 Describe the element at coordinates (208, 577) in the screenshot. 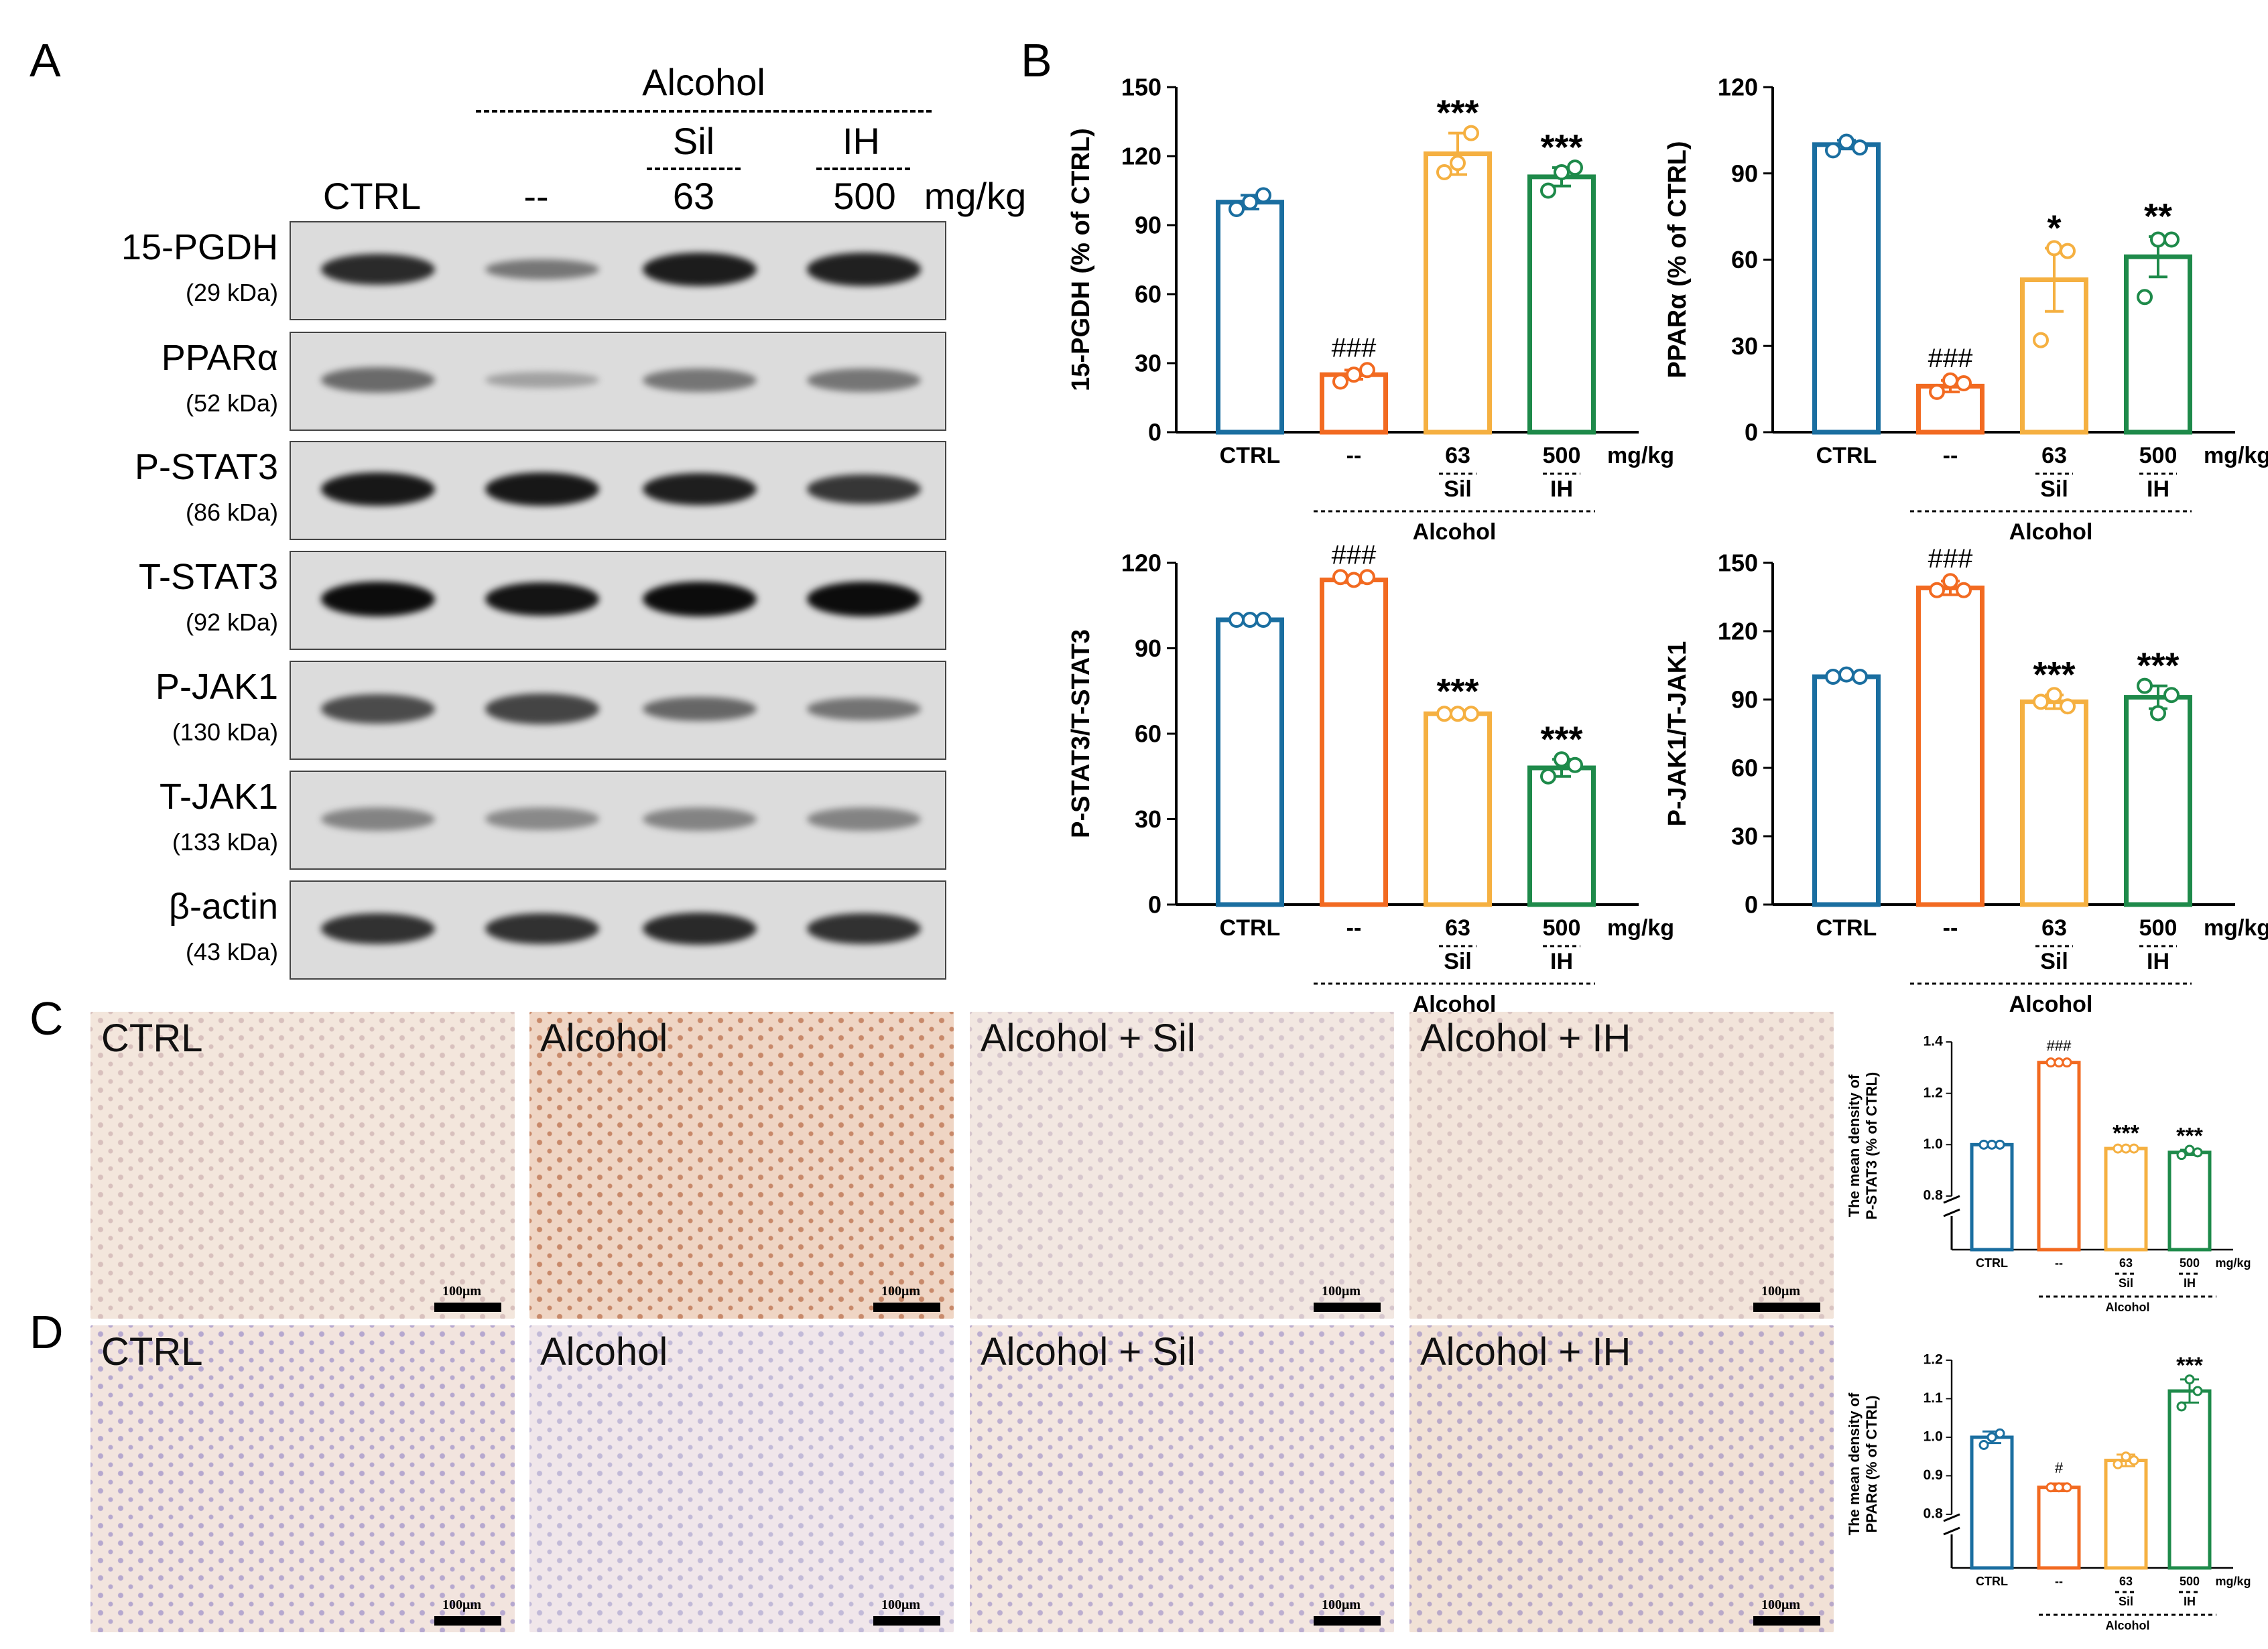

I see `blot-protein-label: T-STAT3` at that location.